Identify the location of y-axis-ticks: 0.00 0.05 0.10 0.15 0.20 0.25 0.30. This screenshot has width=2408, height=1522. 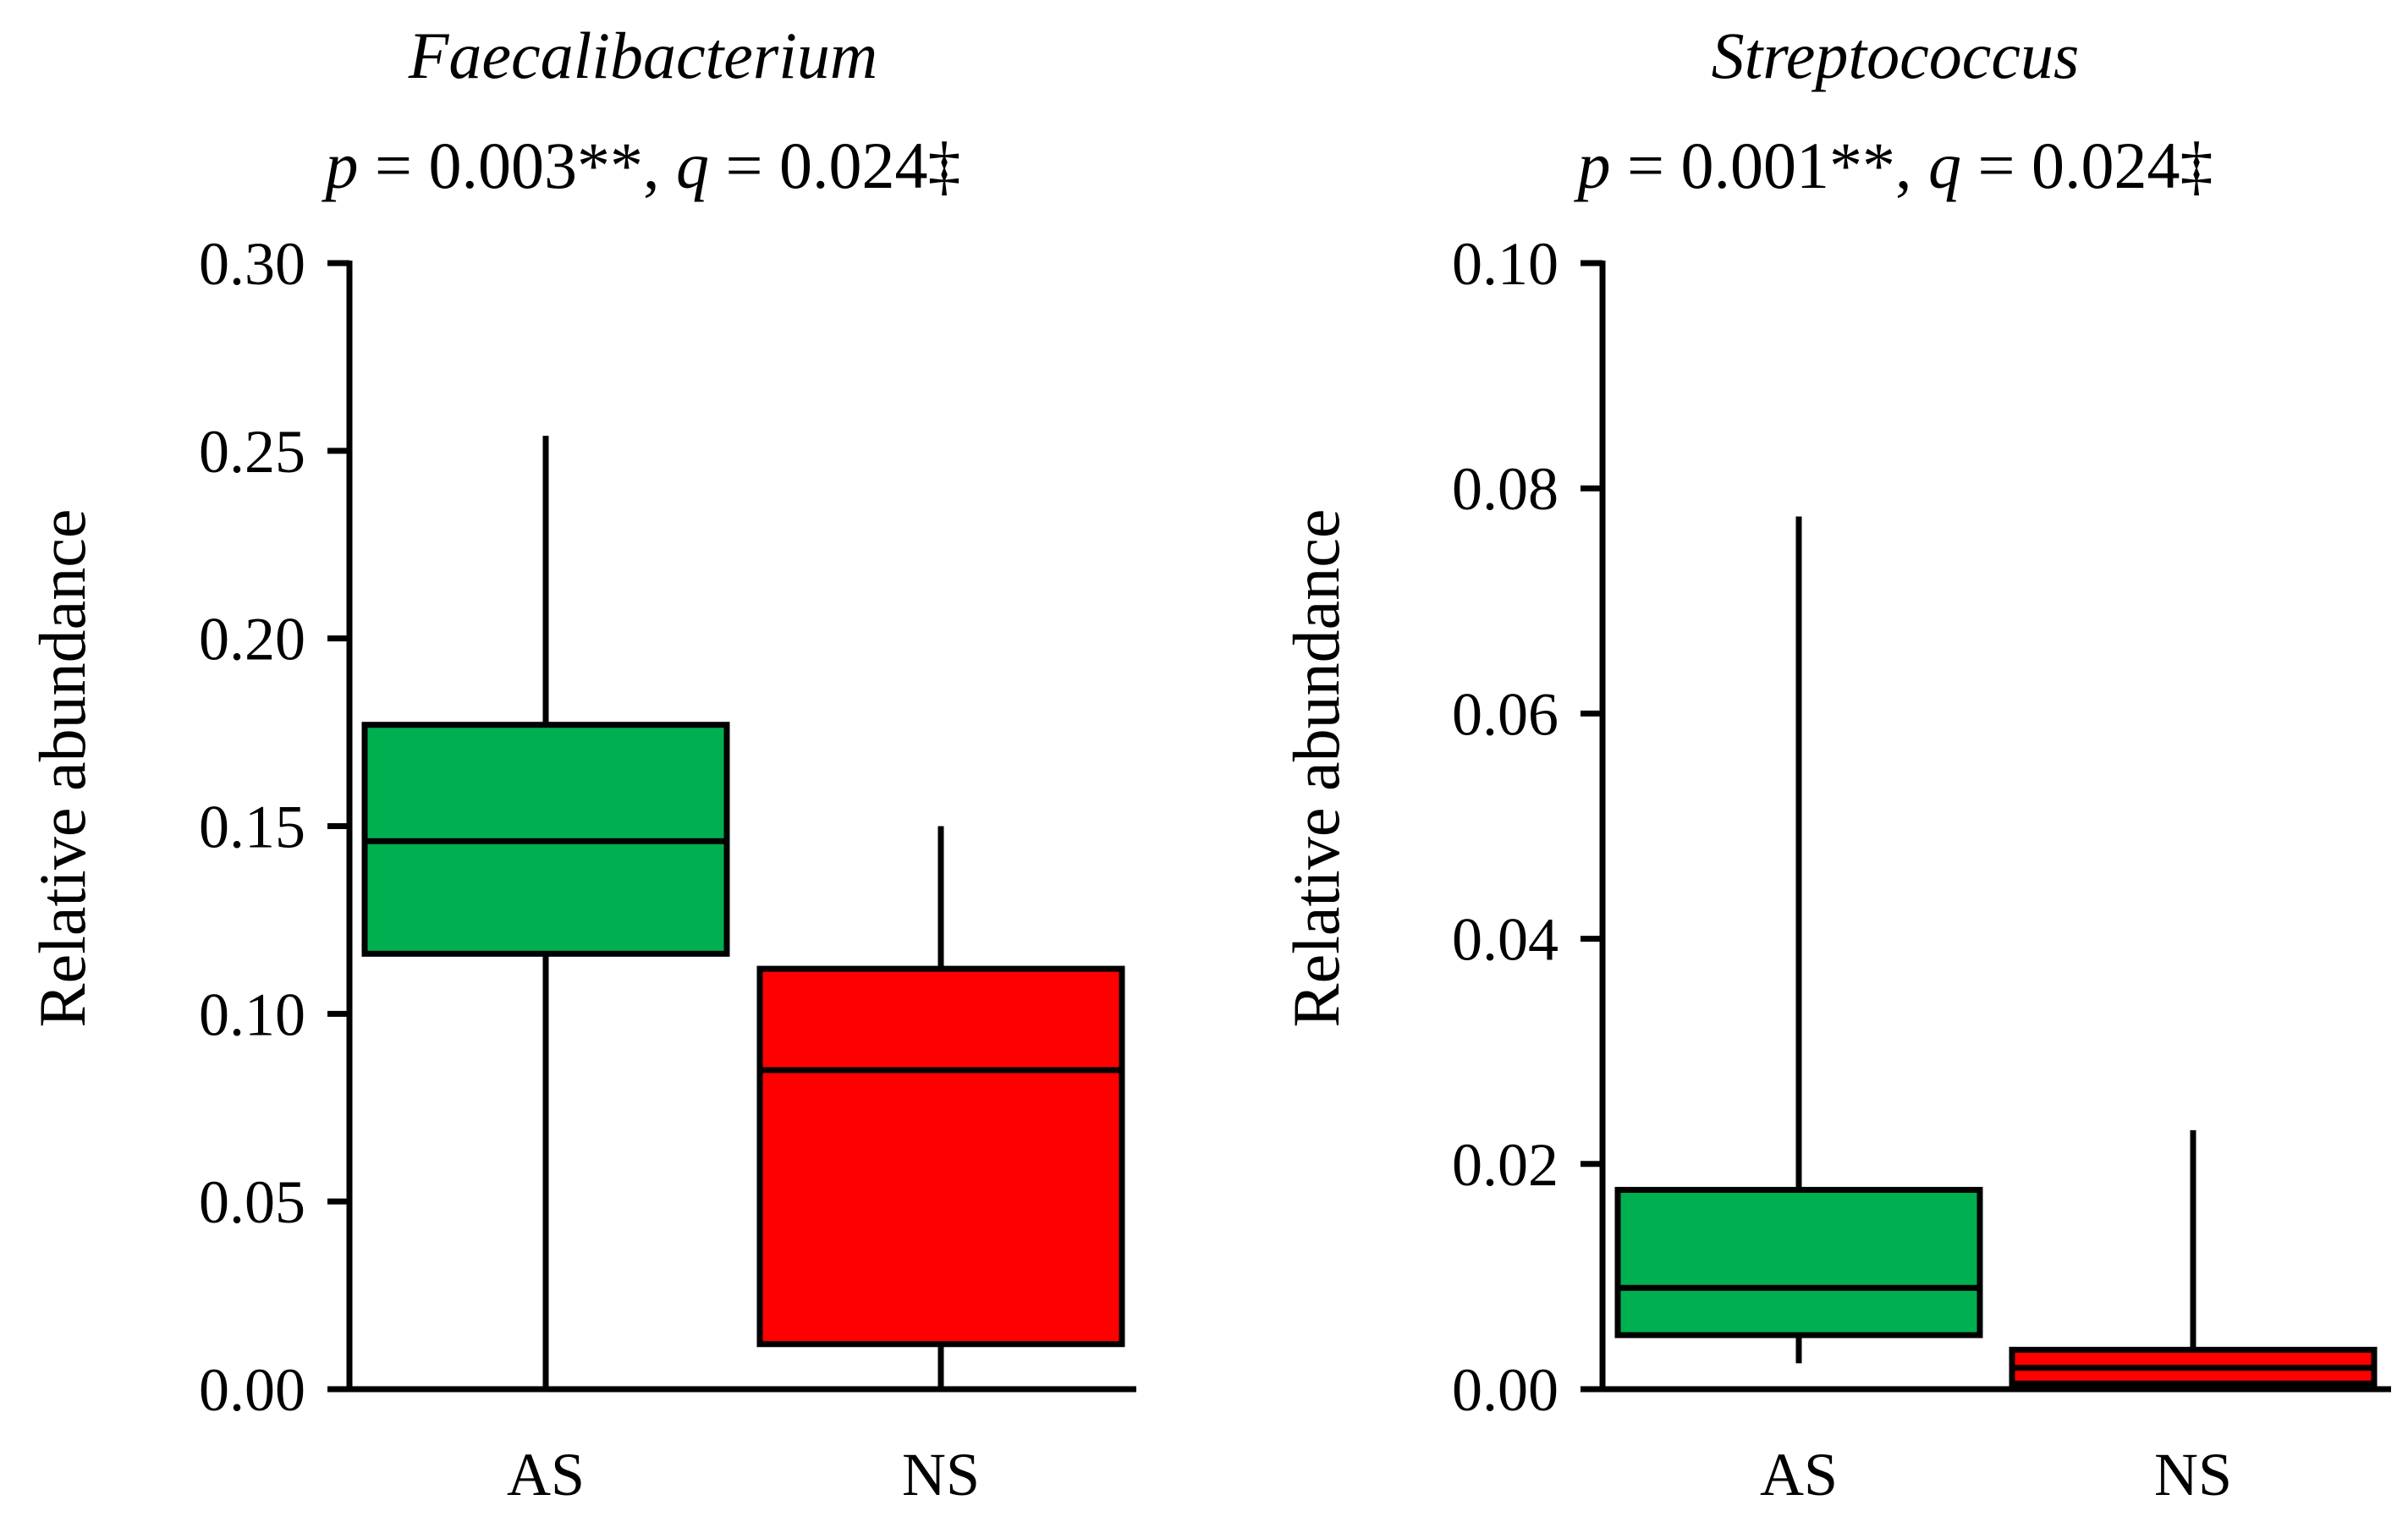
(274, 827).